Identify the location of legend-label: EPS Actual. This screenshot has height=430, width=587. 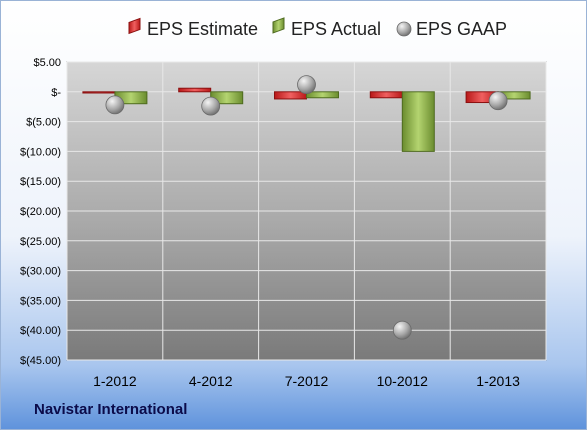
(336, 29).